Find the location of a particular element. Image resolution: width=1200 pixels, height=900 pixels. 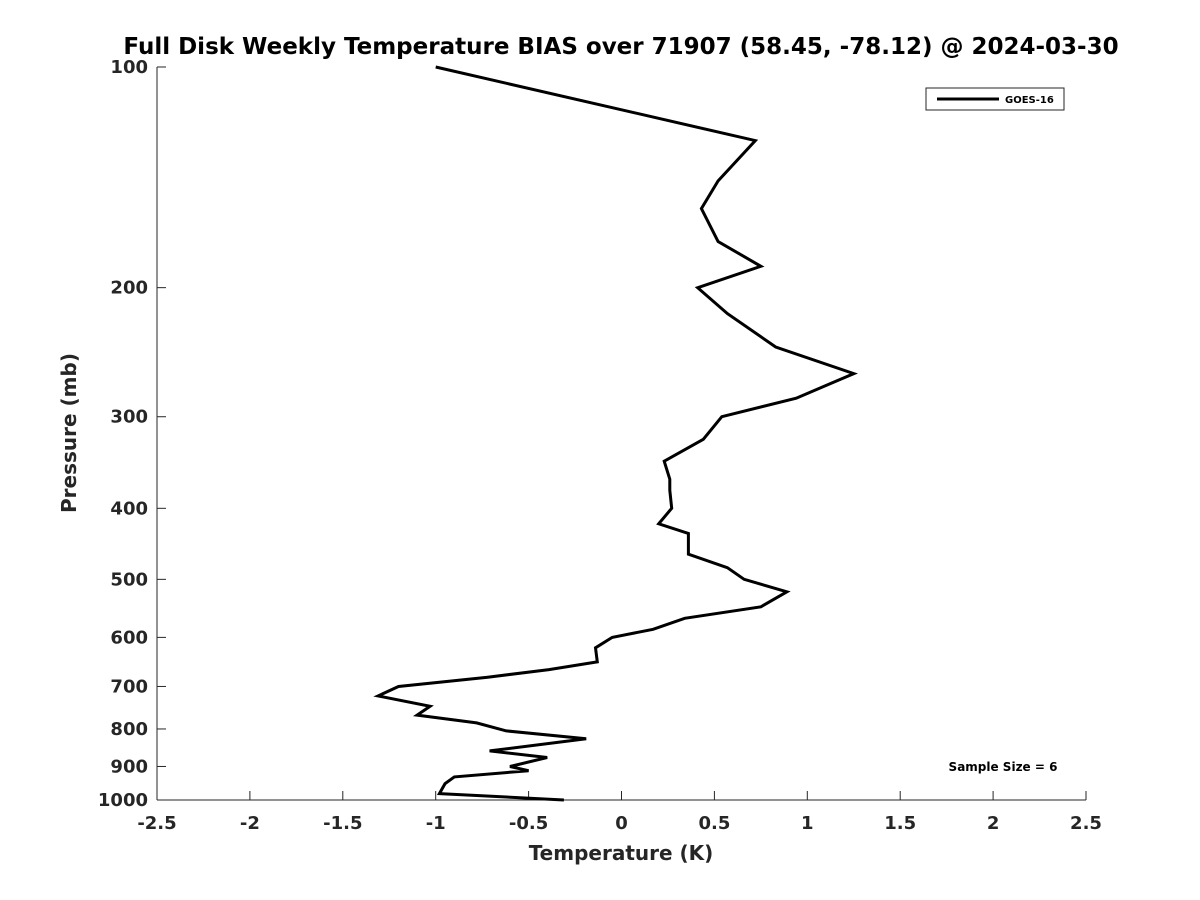

y-tick-label: 700 is located at coordinates (129, 686).